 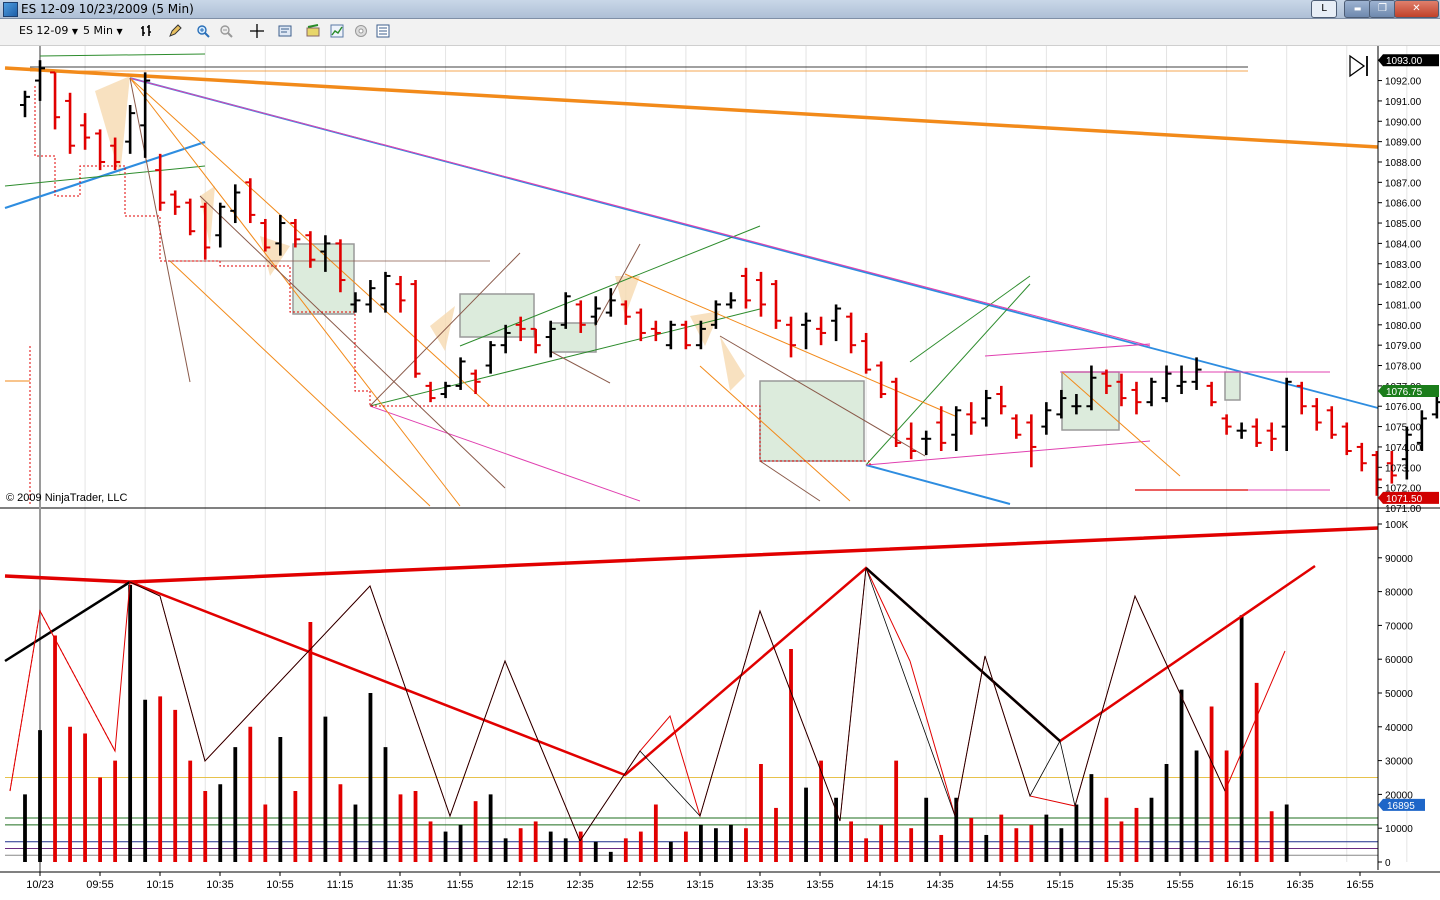 What do you see at coordinates (1399, 660) in the screenshot?
I see `volume-tick-label: 60000` at bounding box center [1399, 660].